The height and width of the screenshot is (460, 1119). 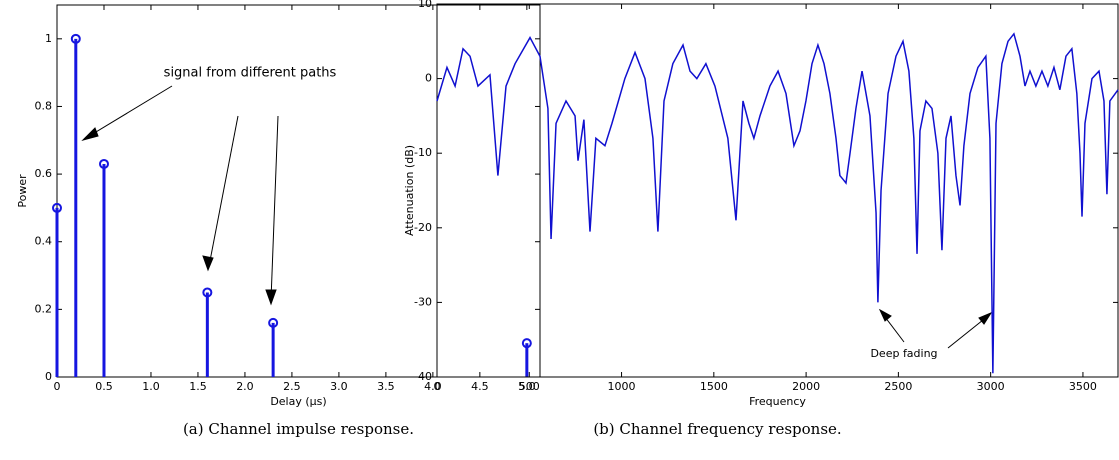 What do you see at coordinates (48, 38) in the screenshot?
I see `y-tick-label: 1` at bounding box center [48, 38].